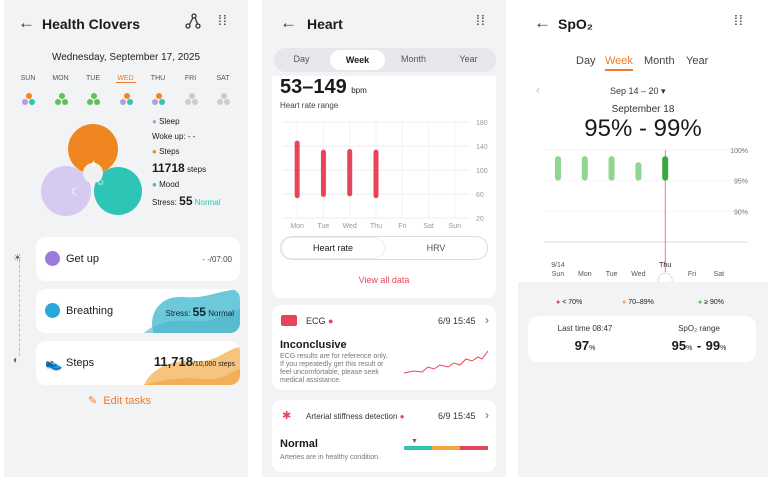 The width and height of the screenshot is (768, 477). I want to click on day-label-mon: MON, so click(60, 78).